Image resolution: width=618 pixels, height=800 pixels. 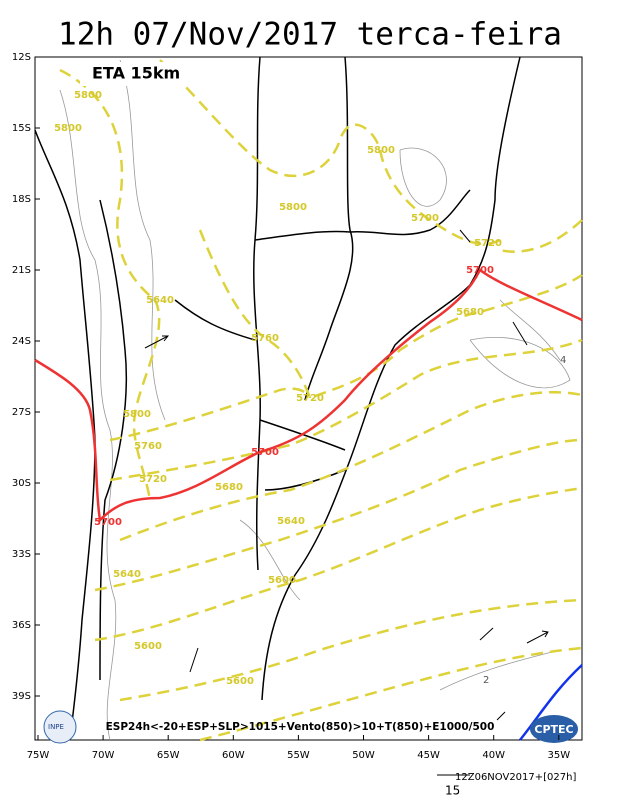 What do you see at coordinates (21, 270) in the screenshot?
I see `lat-label: 21S` at bounding box center [21, 270].